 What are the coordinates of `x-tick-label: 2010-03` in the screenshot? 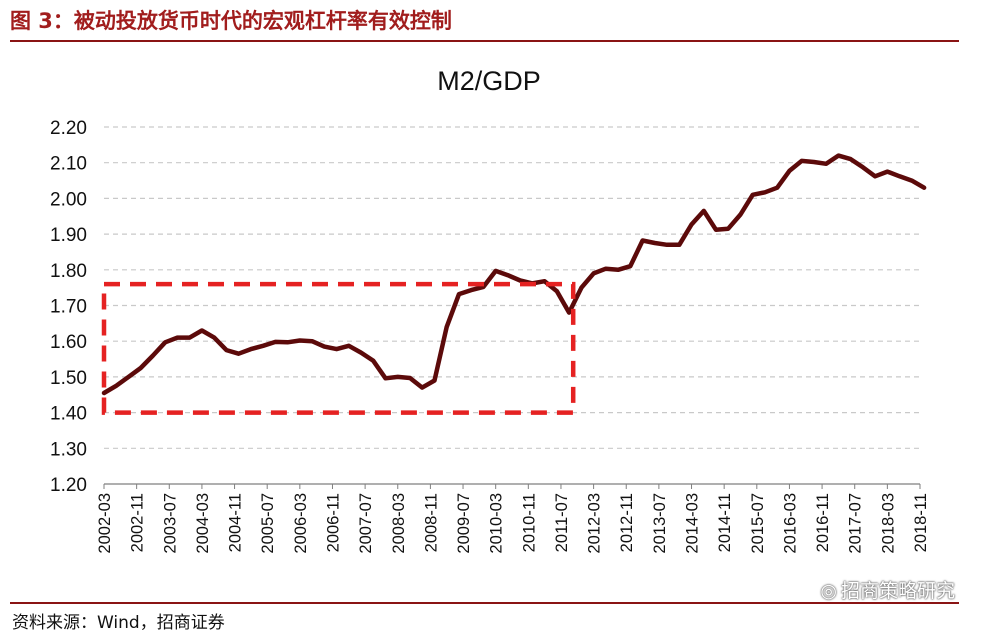 It's located at (497, 523).